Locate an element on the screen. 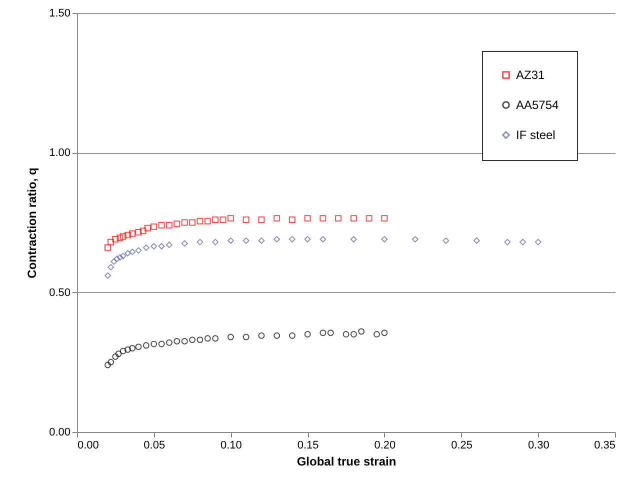 The image size is (630, 479). y-tick-label: 0.50 is located at coordinates (59, 292).